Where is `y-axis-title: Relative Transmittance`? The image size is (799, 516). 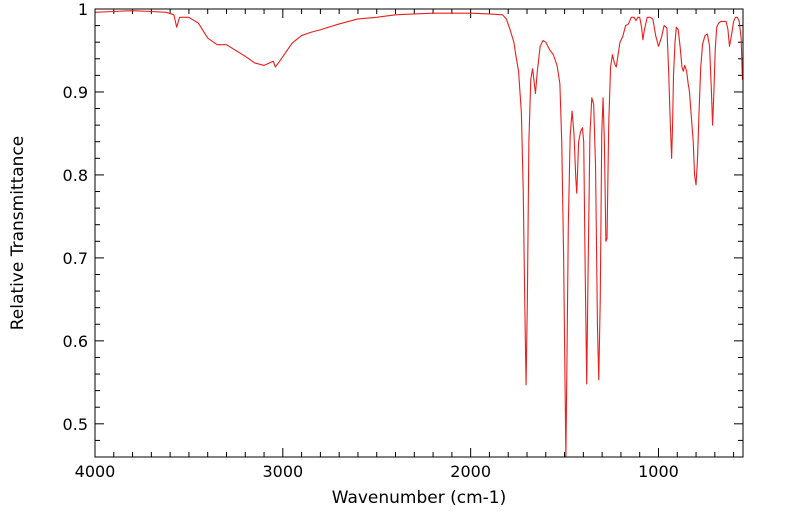 y-axis-title: Relative Transmittance is located at coordinates (18, 233).